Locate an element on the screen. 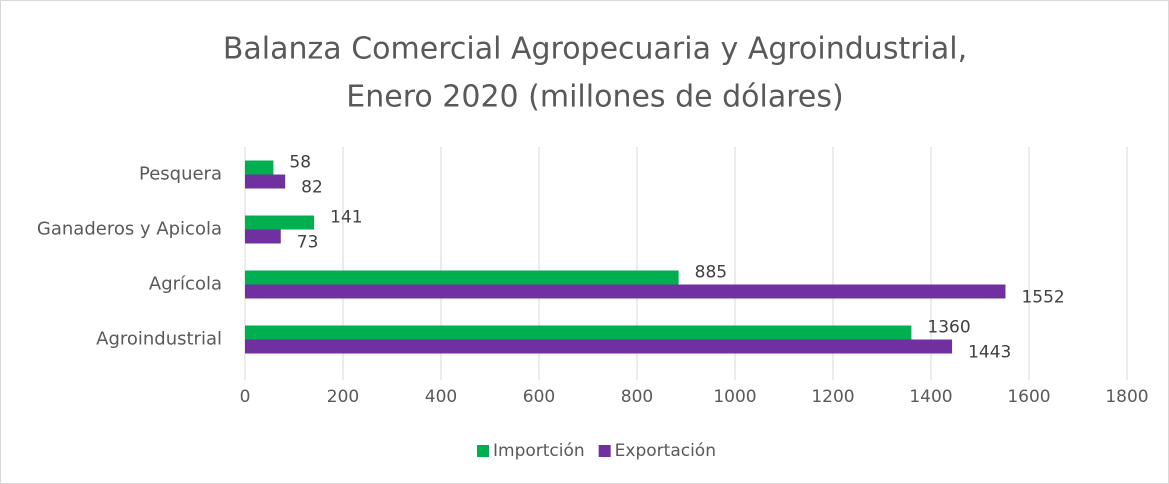 This screenshot has height=484, width=1169. x-tick-label: 400 is located at coordinates (441, 397).